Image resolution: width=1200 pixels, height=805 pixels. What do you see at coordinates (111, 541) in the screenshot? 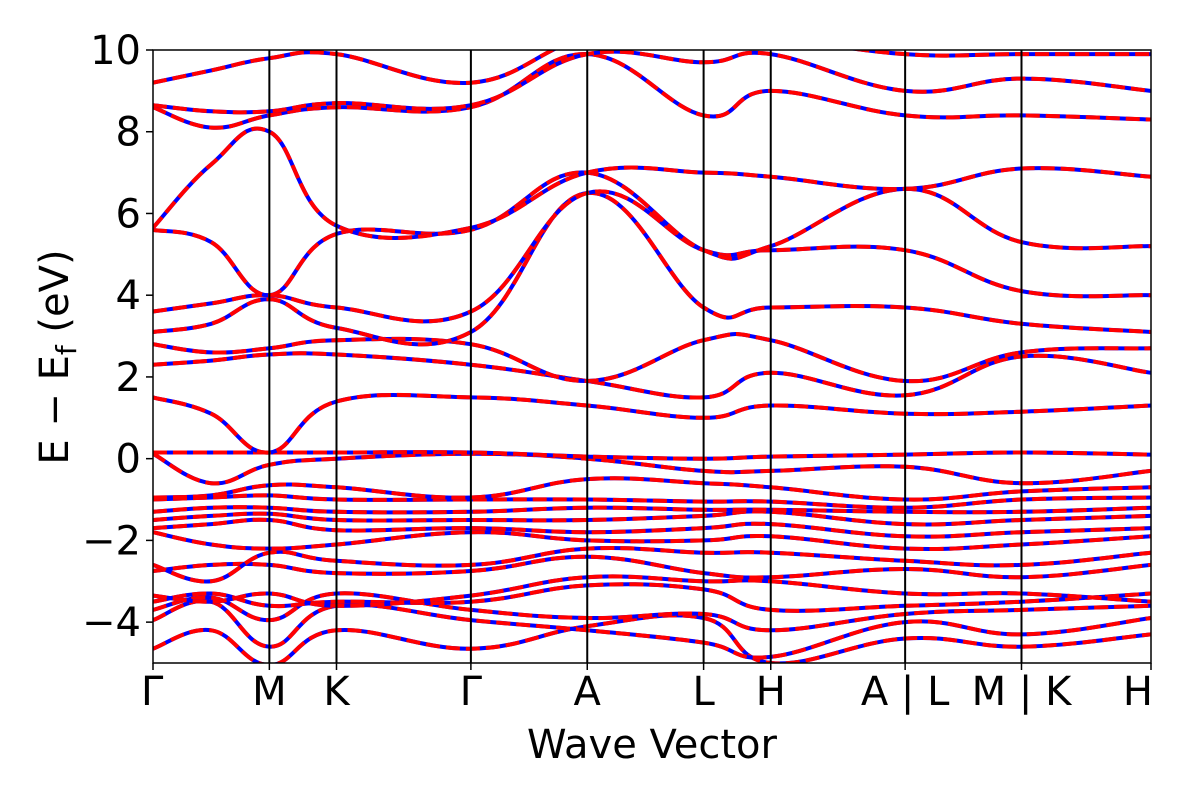
I see `y-tick-label: −2` at bounding box center [111, 541].